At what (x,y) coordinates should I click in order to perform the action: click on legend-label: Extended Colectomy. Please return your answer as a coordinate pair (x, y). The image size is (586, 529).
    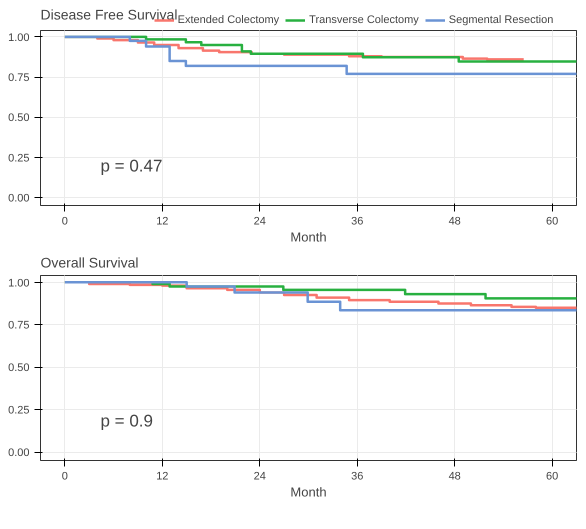
    Looking at the image, I should click on (229, 20).